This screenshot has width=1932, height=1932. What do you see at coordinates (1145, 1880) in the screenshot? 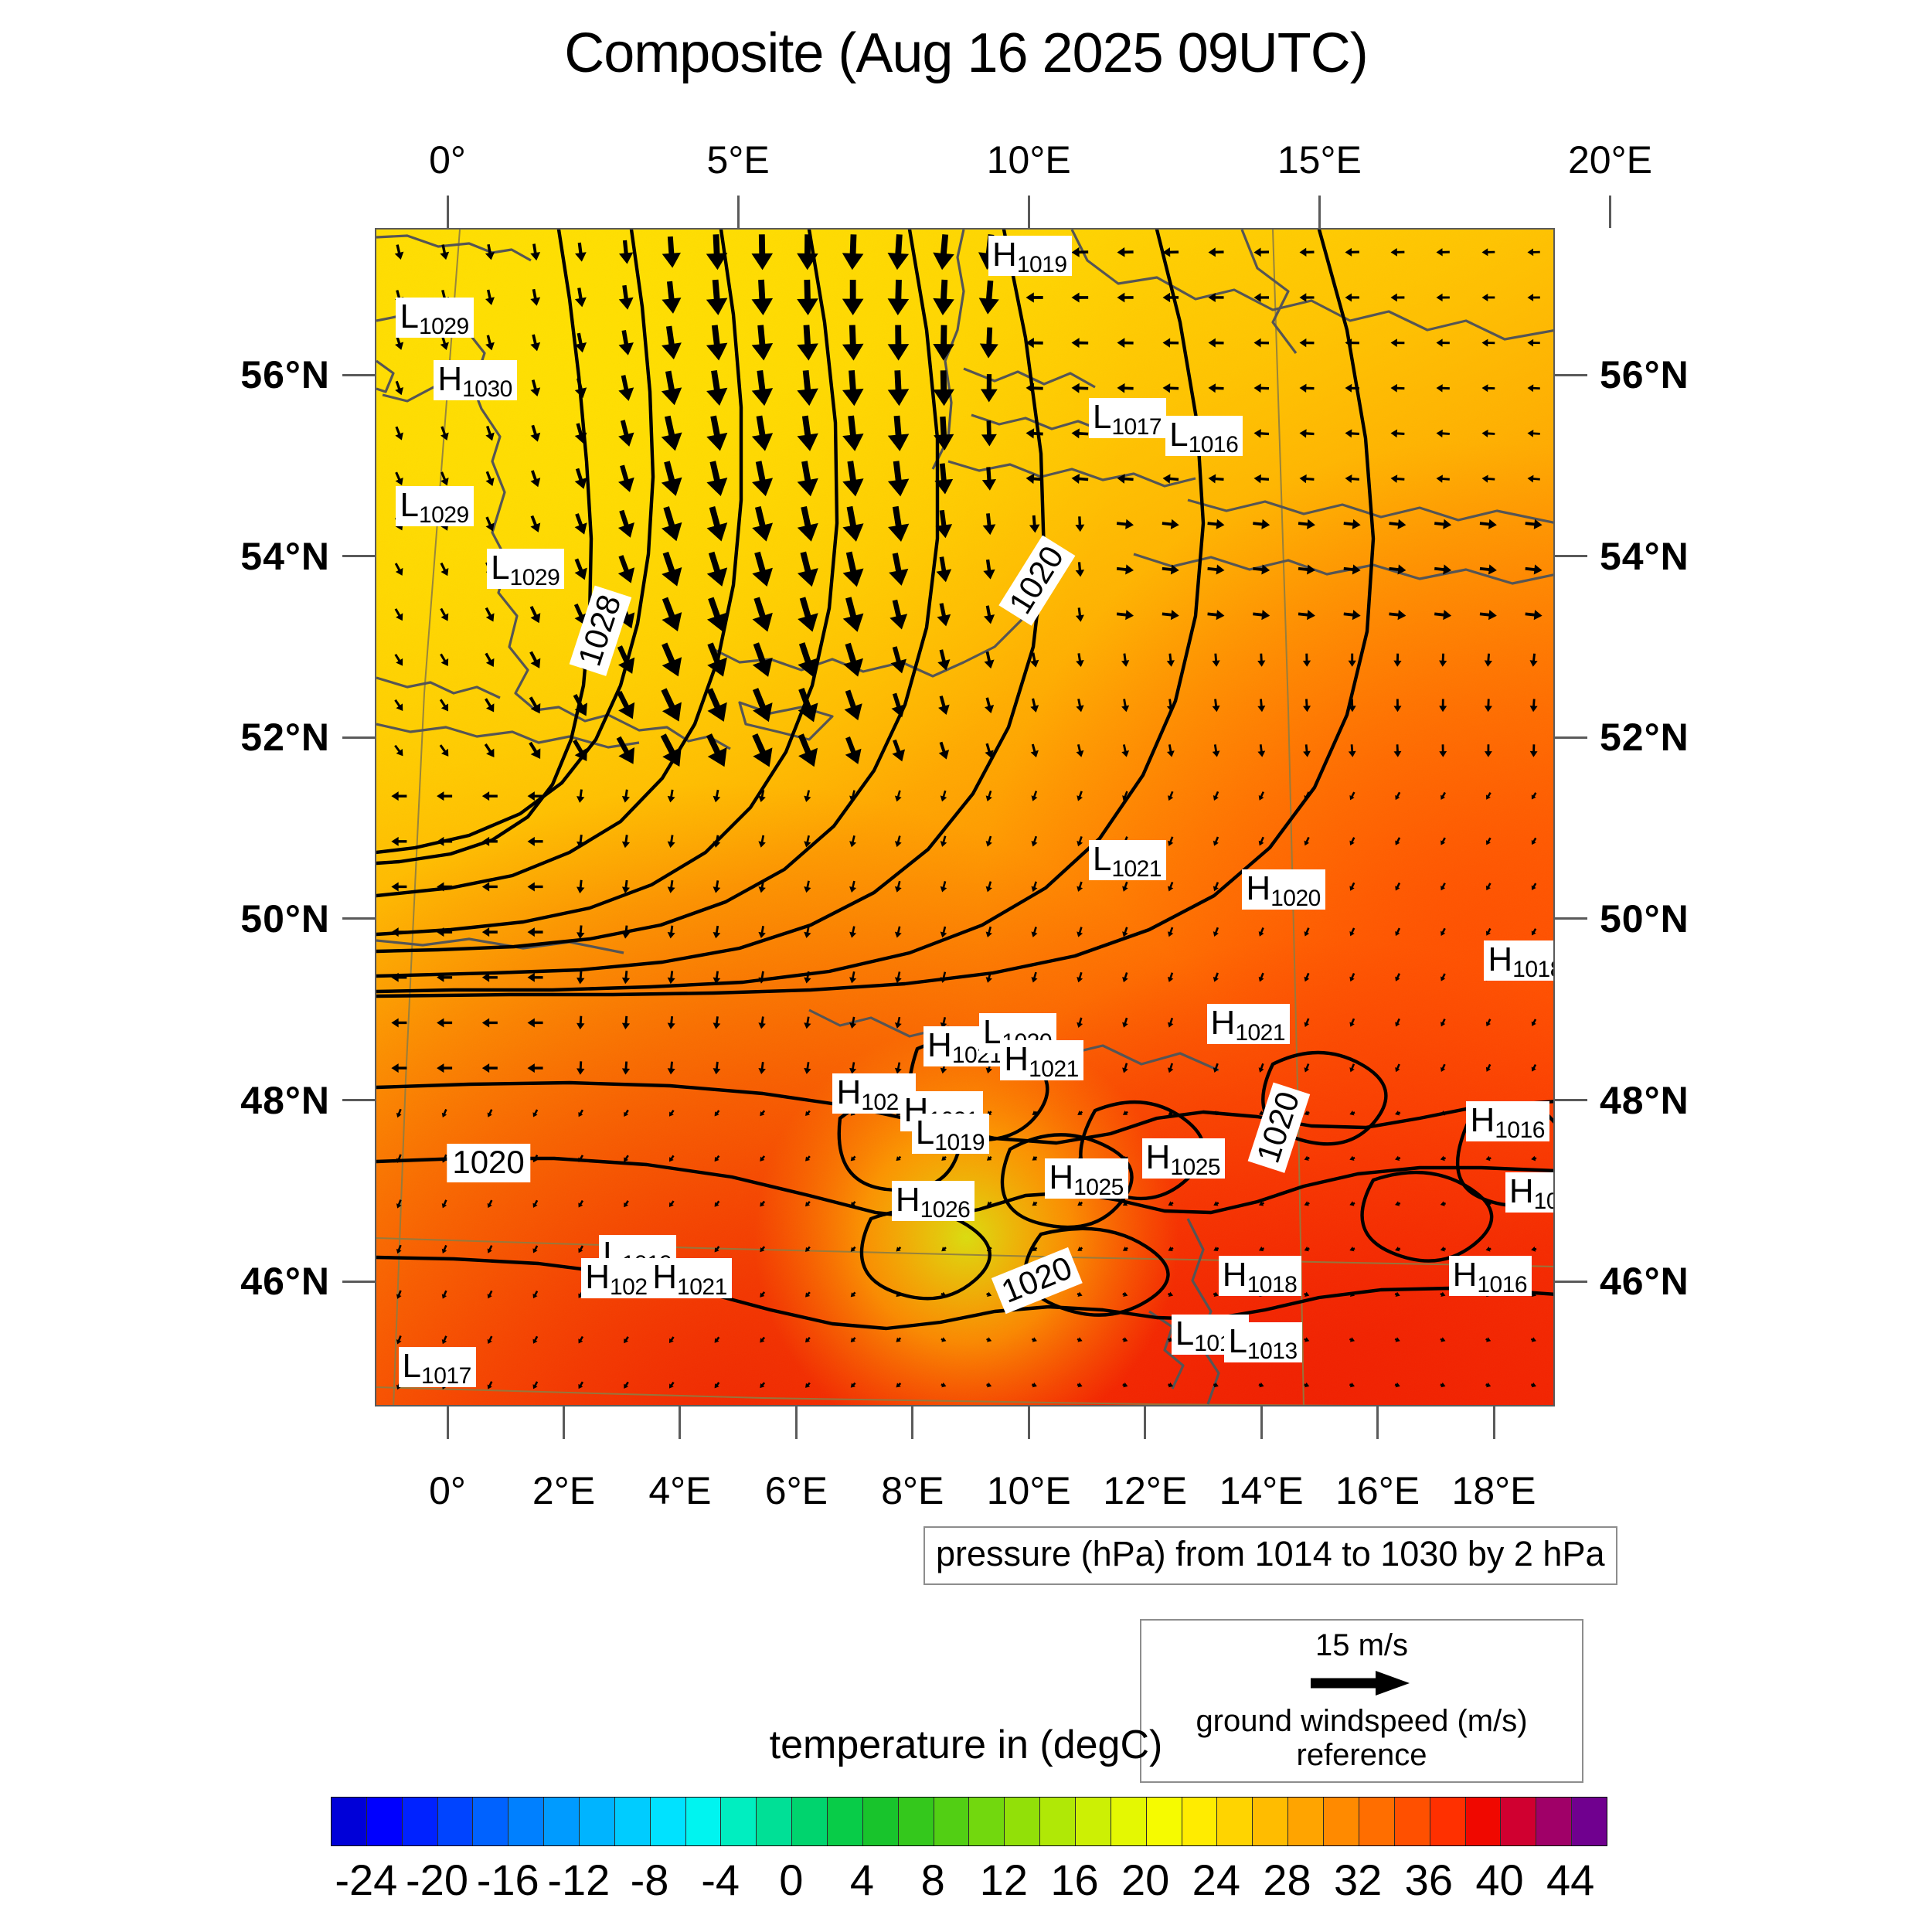
I see `colorbar-tick-label: 20` at bounding box center [1145, 1880].